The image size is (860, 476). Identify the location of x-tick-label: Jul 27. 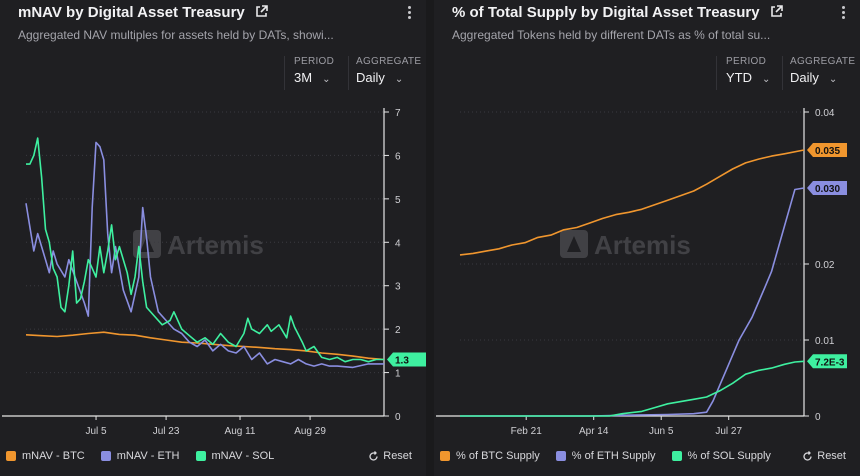
(728, 431).